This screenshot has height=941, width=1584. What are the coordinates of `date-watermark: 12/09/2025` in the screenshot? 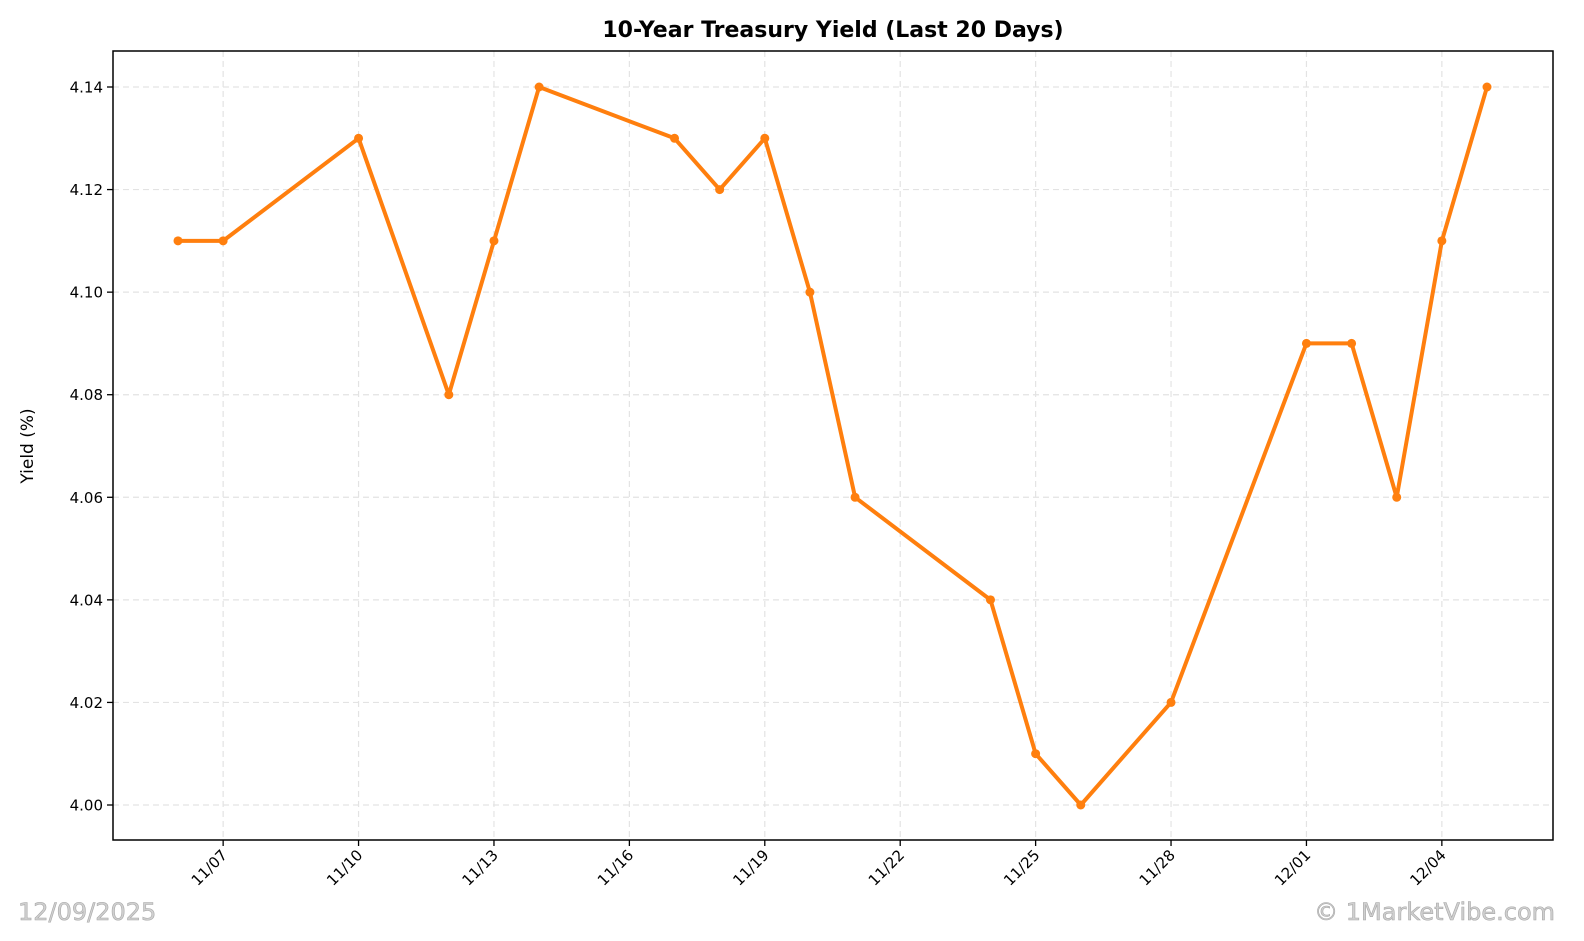 It's located at (87, 912).